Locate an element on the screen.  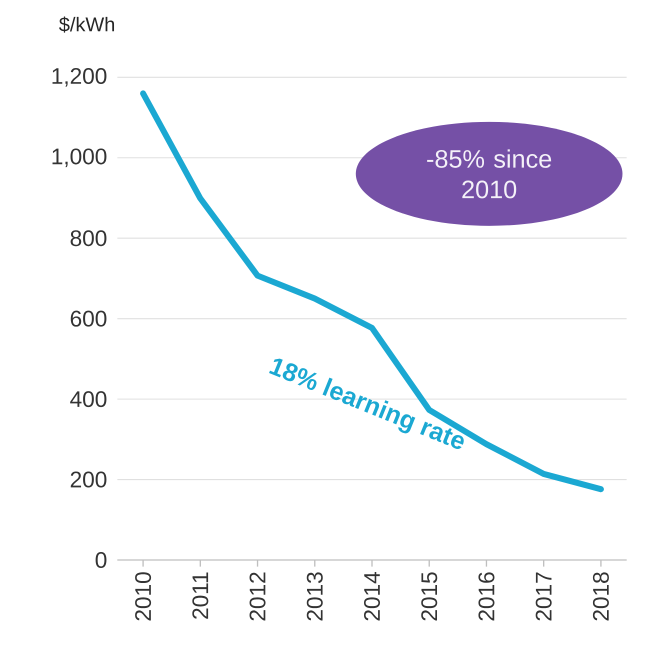
x-tick-label: 2015 is located at coordinates (429, 596).